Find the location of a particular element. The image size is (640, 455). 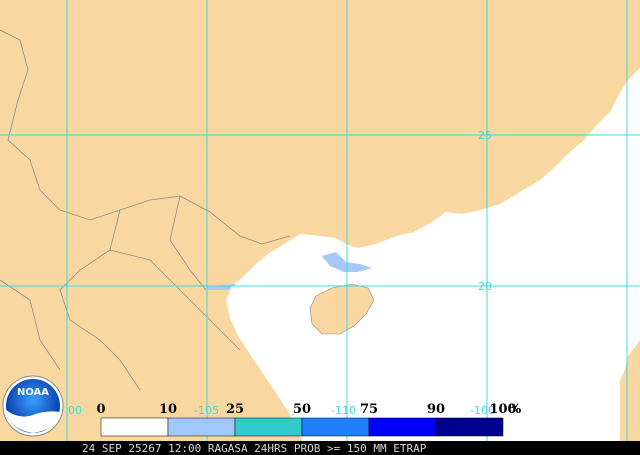

lon-label: -100 is located at coordinates (482, 410).